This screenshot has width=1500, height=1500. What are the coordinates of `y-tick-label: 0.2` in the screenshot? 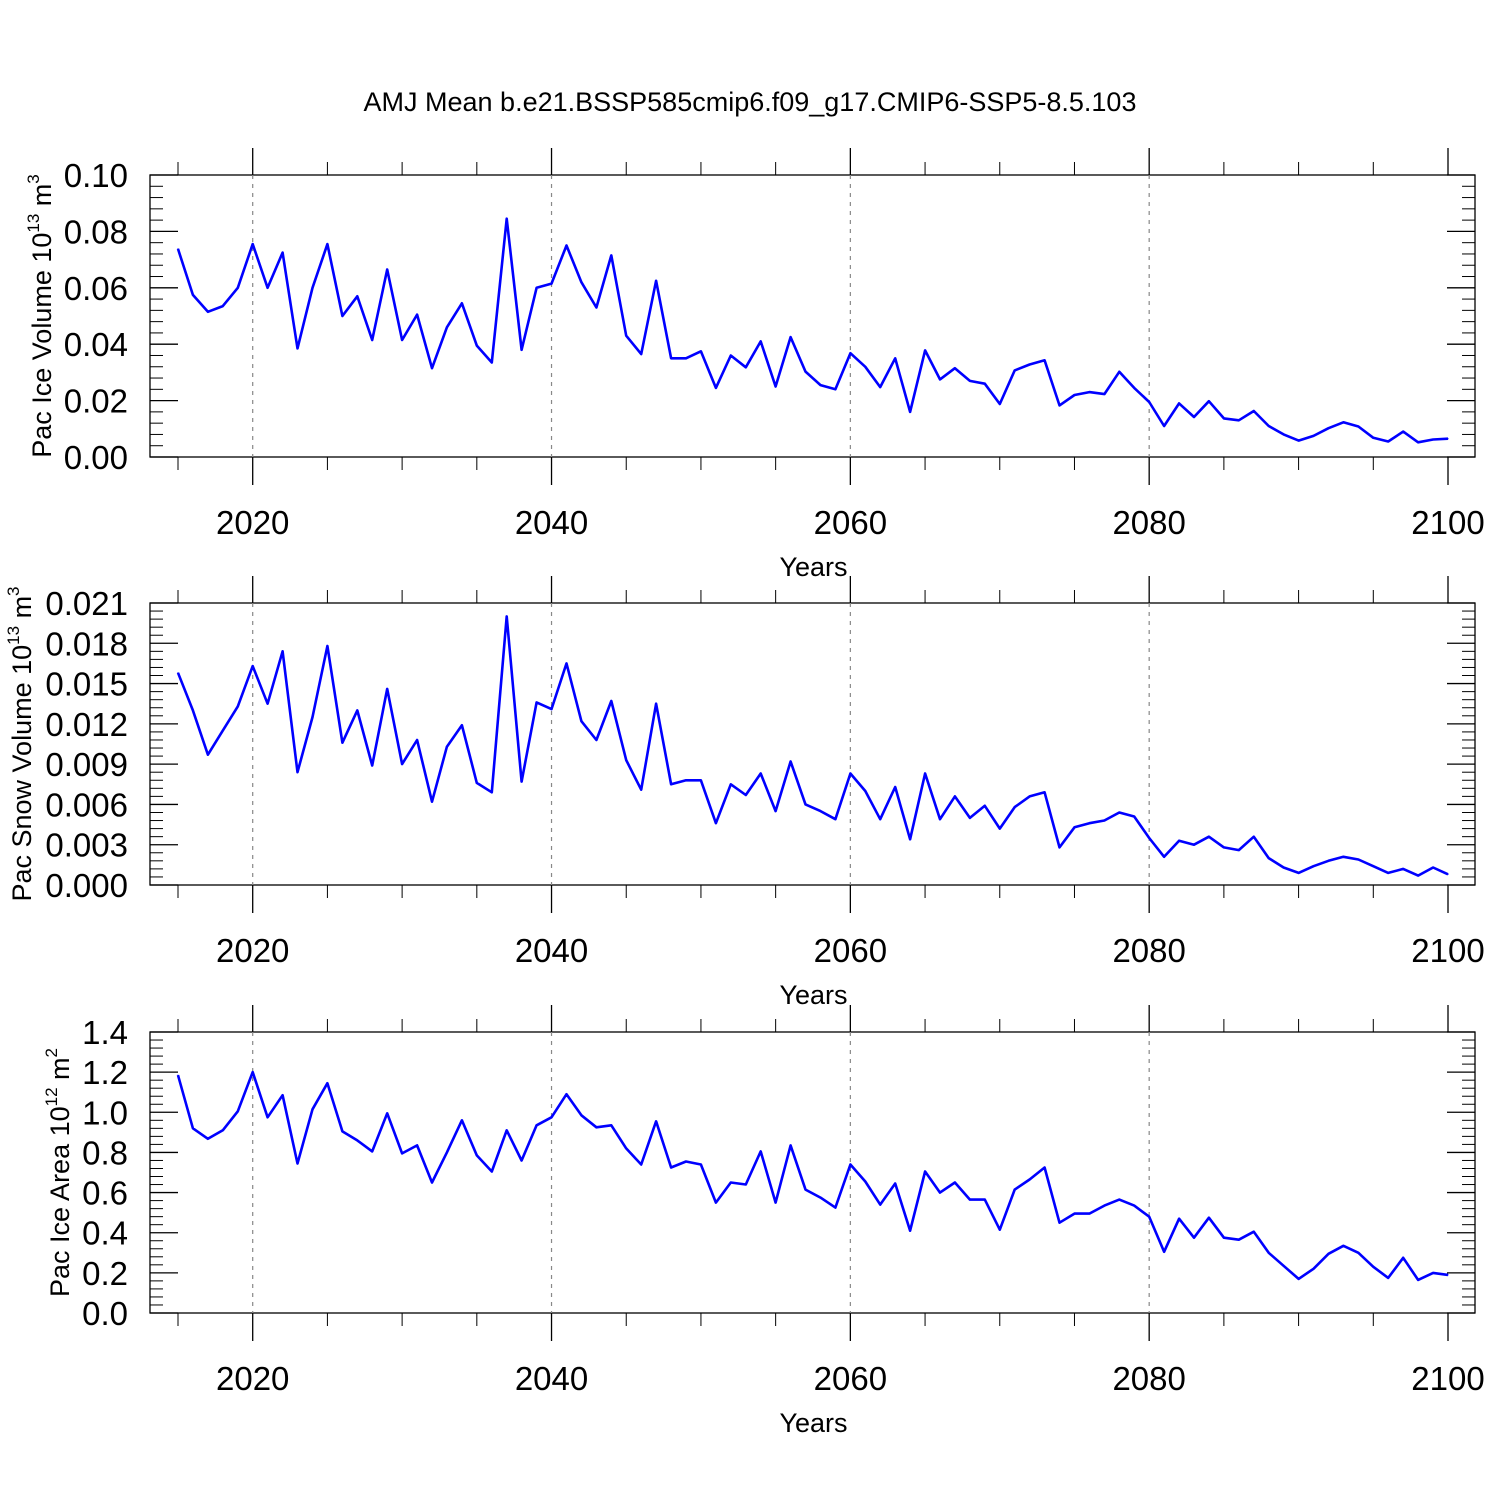 It's located at (105, 1273).